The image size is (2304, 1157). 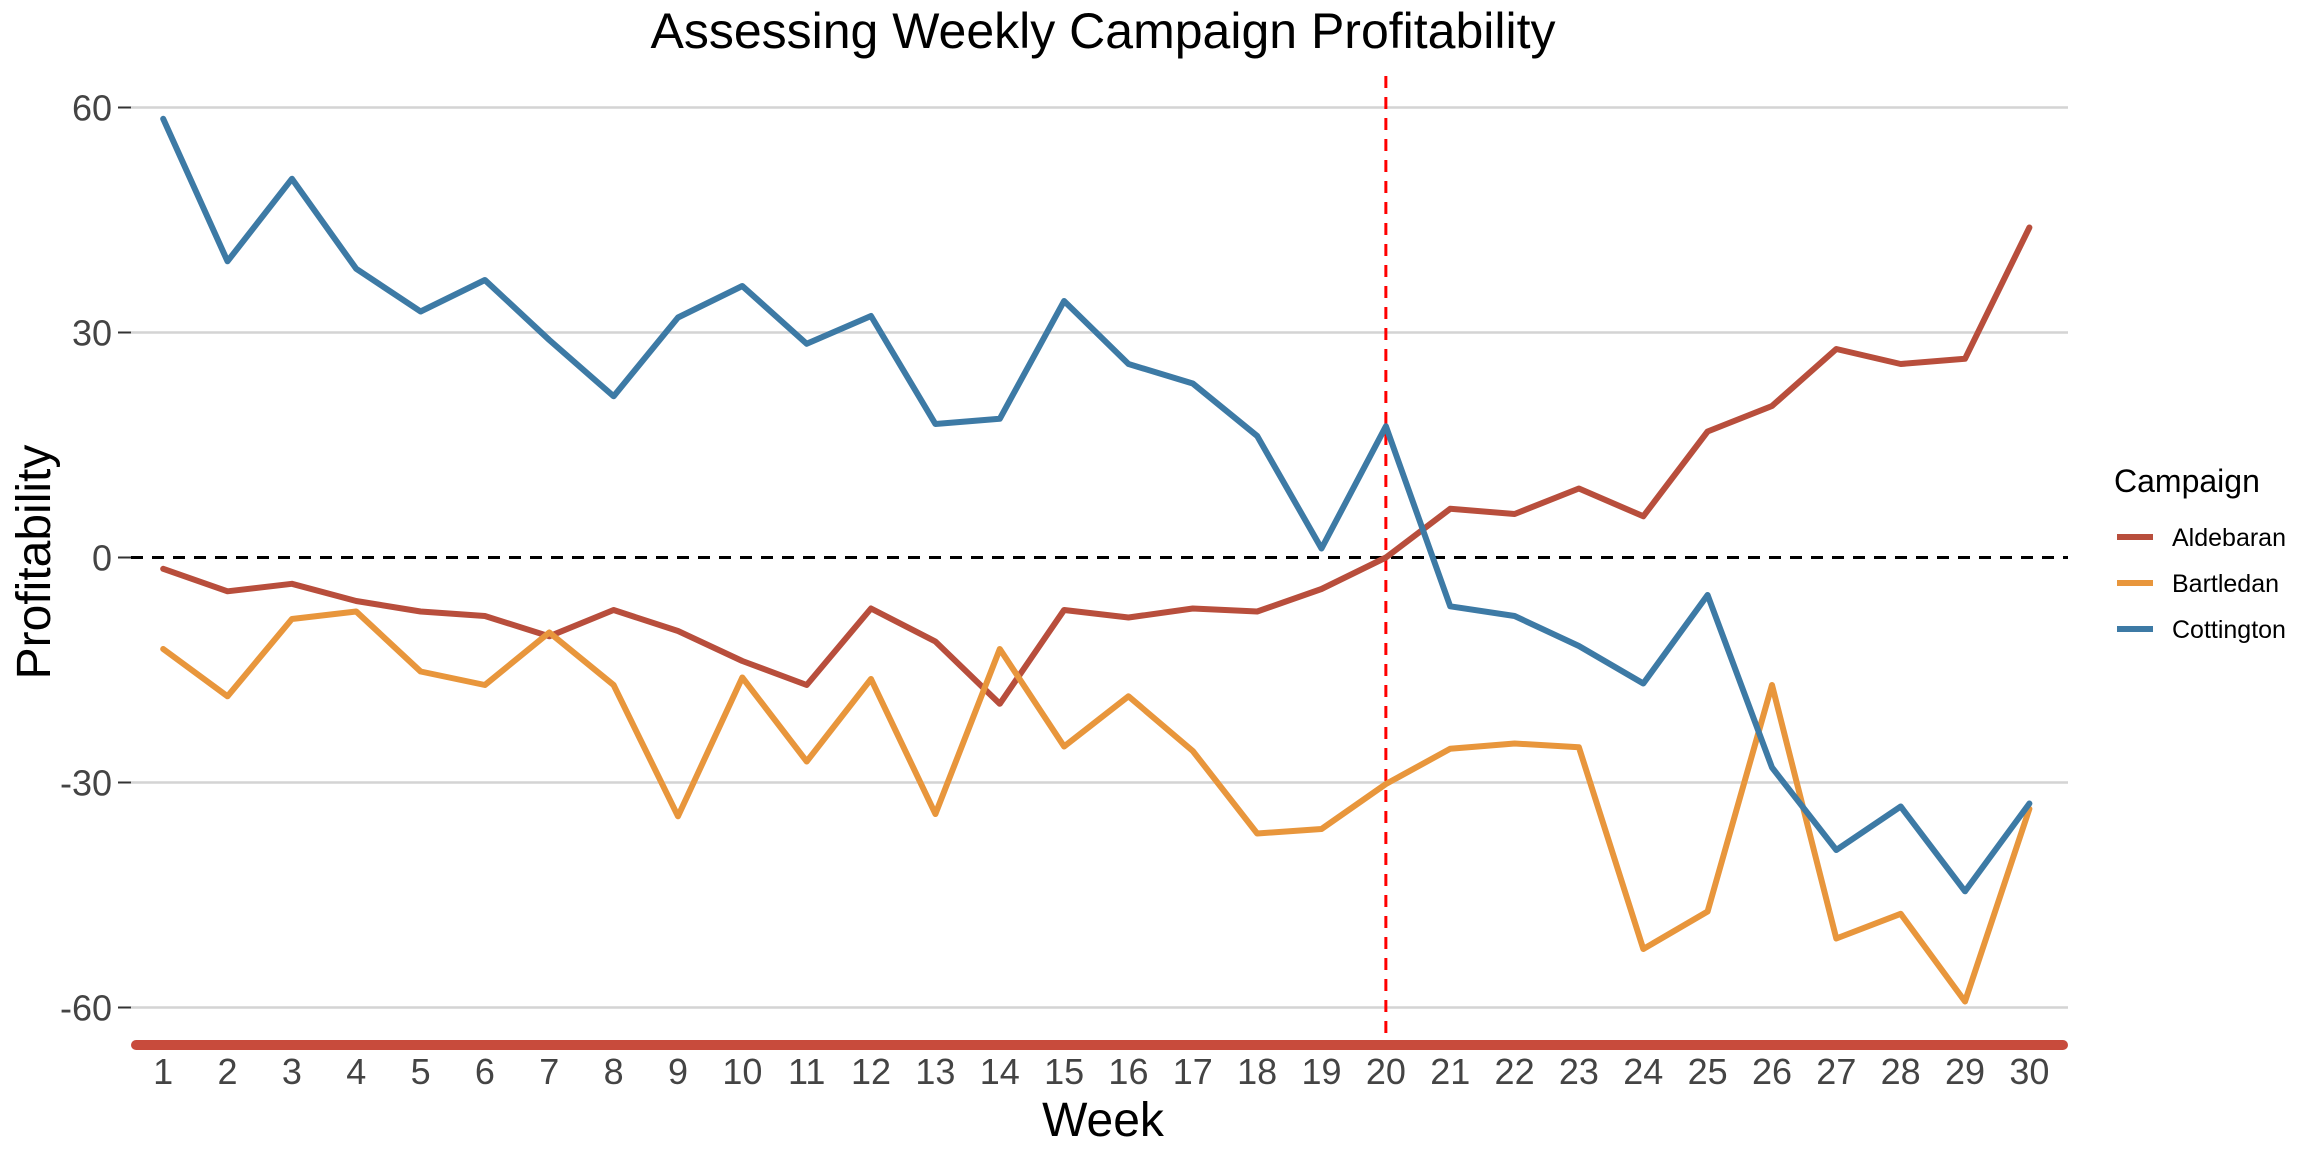 What do you see at coordinates (86, 783) in the screenshot?
I see `y-tick-label: -30` at bounding box center [86, 783].